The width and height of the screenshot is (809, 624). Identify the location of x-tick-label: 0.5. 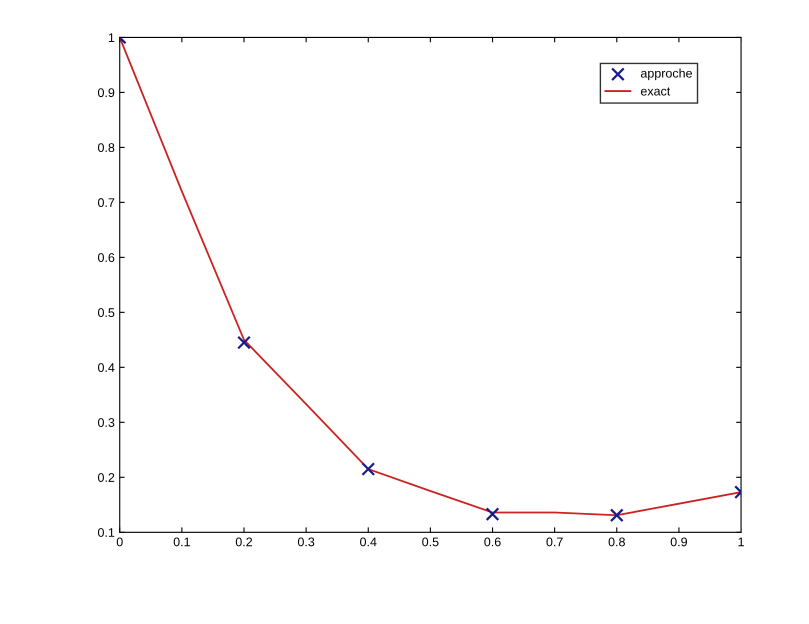
(430, 541).